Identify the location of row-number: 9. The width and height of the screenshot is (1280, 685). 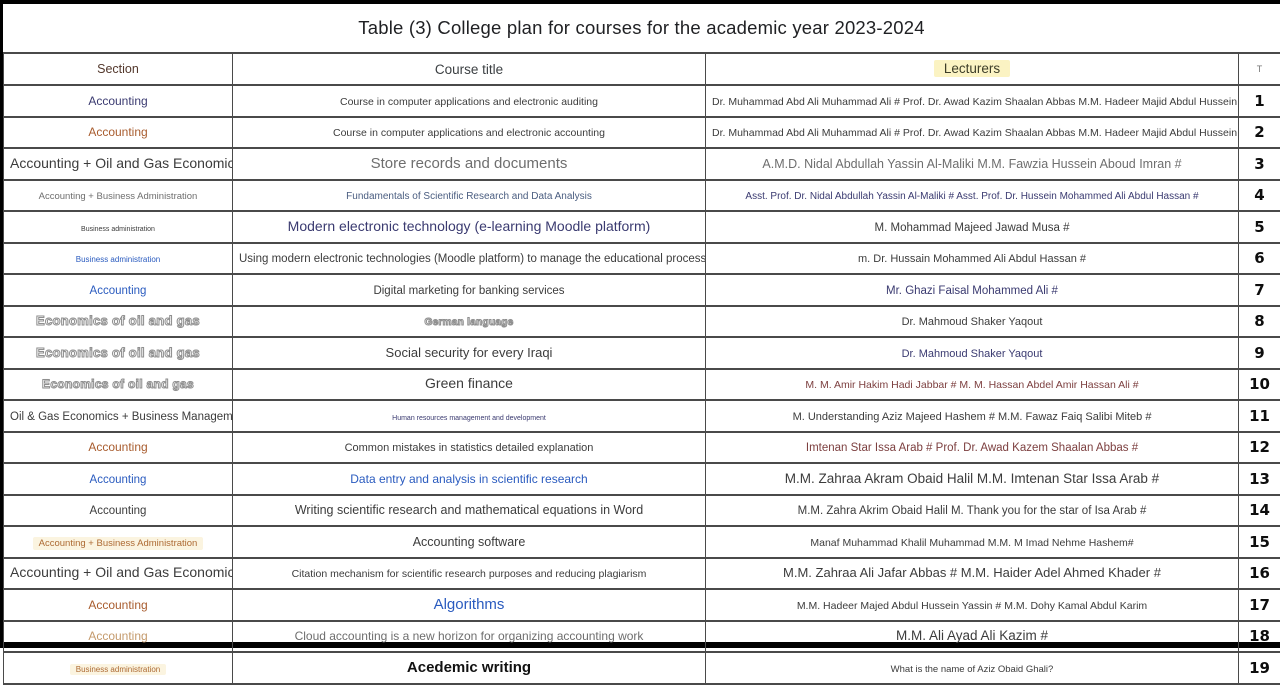
(1259, 353).